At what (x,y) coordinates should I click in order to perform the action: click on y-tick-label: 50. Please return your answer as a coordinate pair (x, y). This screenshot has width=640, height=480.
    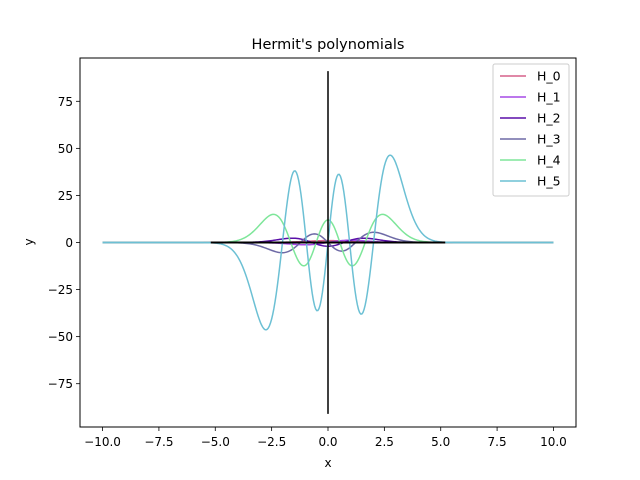
    Looking at the image, I should click on (65, 149).